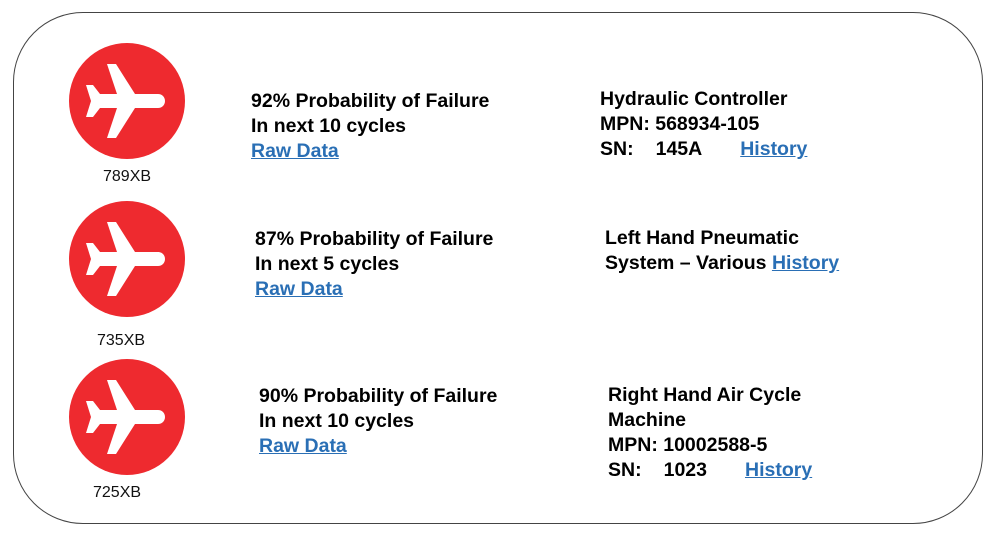  I want to click on cycle-horizon-text: In next 5 cycles, so click(327, 264).